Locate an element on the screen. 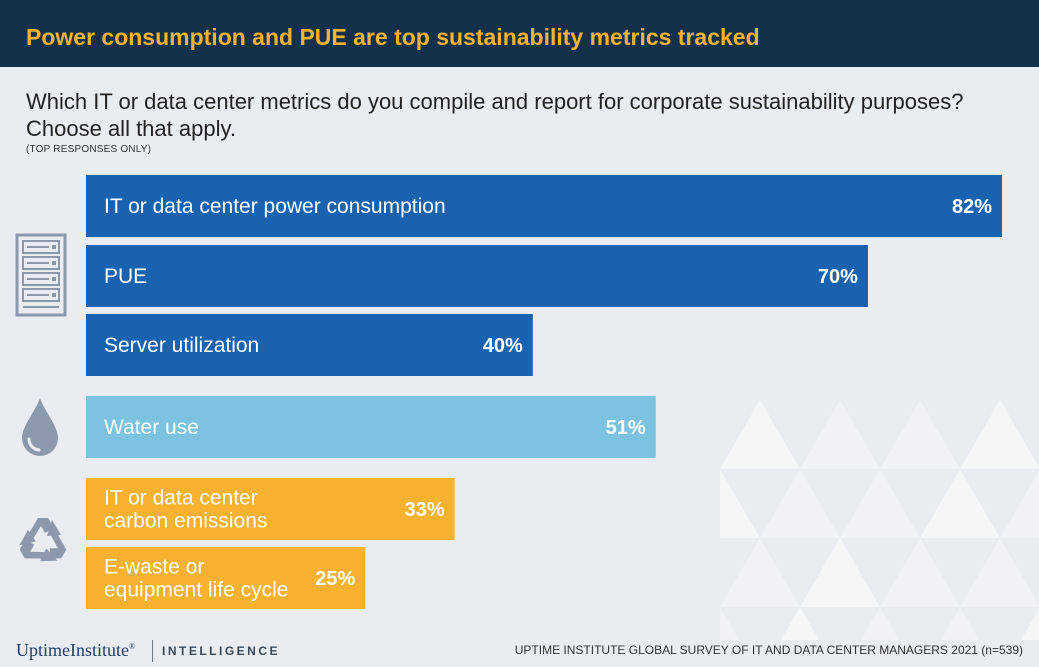 This screenshot has width=1039, height=667. bar-category-label: Water use is located at coordinates (151, 427).